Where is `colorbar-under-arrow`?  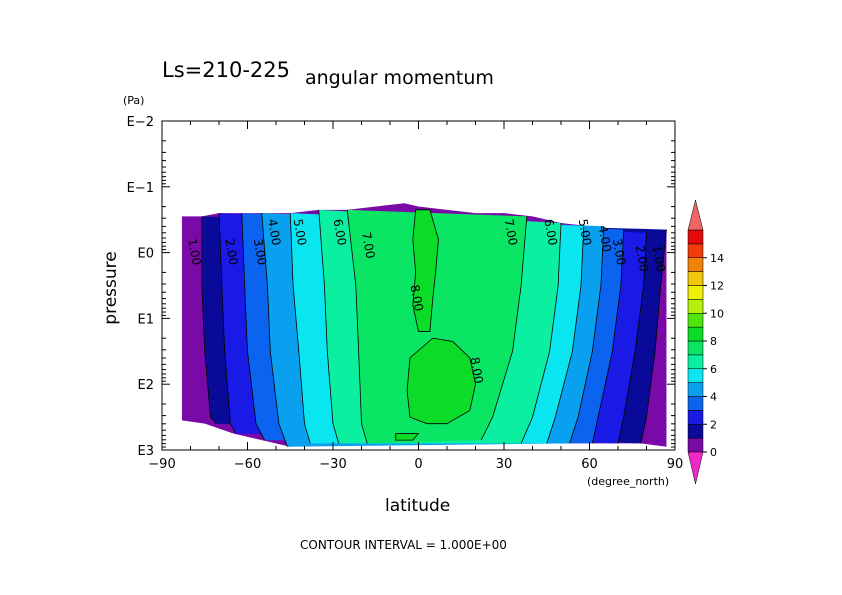 colorbar-under-arrow is located at coordinates (695, 468).